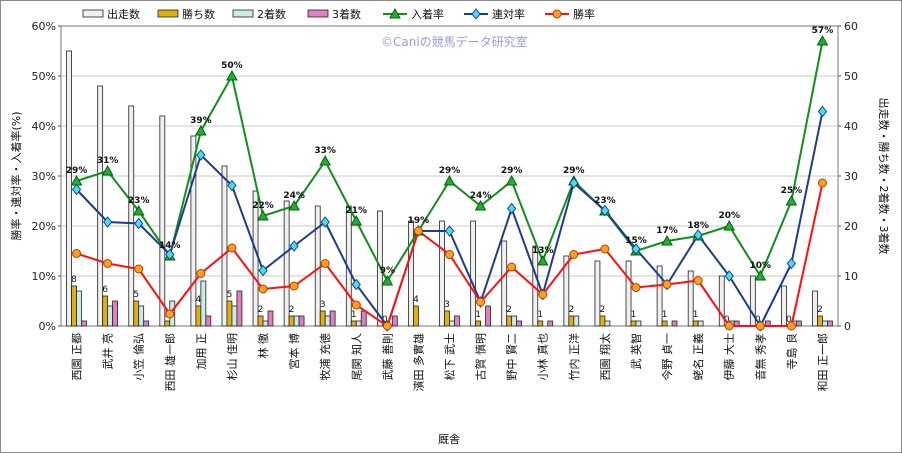 This screenshot has height=453, width=902. Describe the element at coordinates (44, 276) in the screenshot. I see `y-tick-left: 10%` at that location.